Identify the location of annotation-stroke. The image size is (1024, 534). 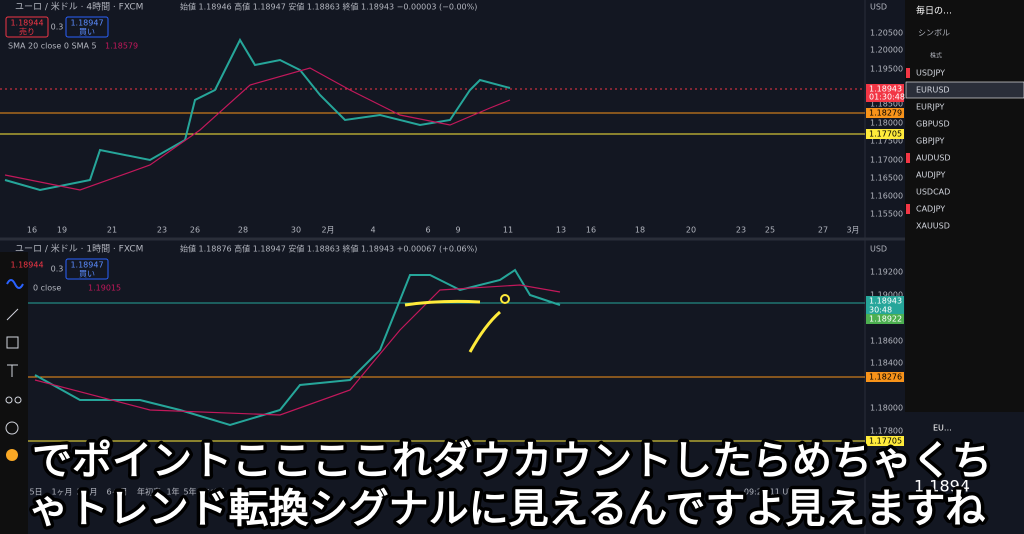
(442, 303).